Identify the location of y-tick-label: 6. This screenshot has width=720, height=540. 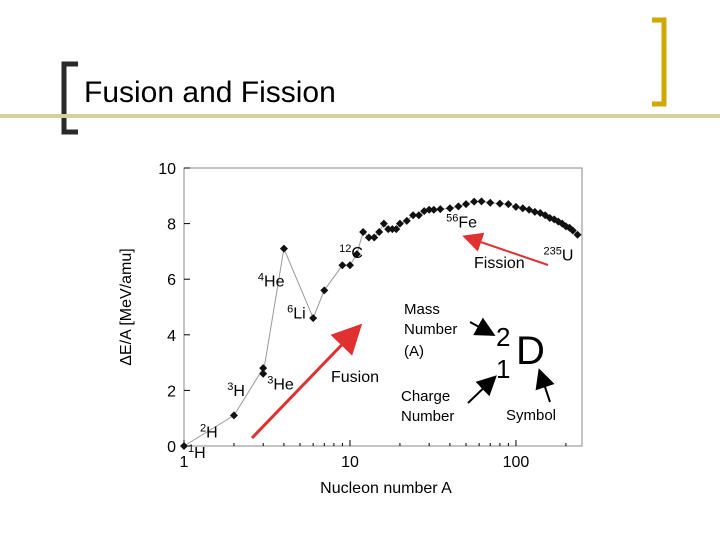
(171, 280).